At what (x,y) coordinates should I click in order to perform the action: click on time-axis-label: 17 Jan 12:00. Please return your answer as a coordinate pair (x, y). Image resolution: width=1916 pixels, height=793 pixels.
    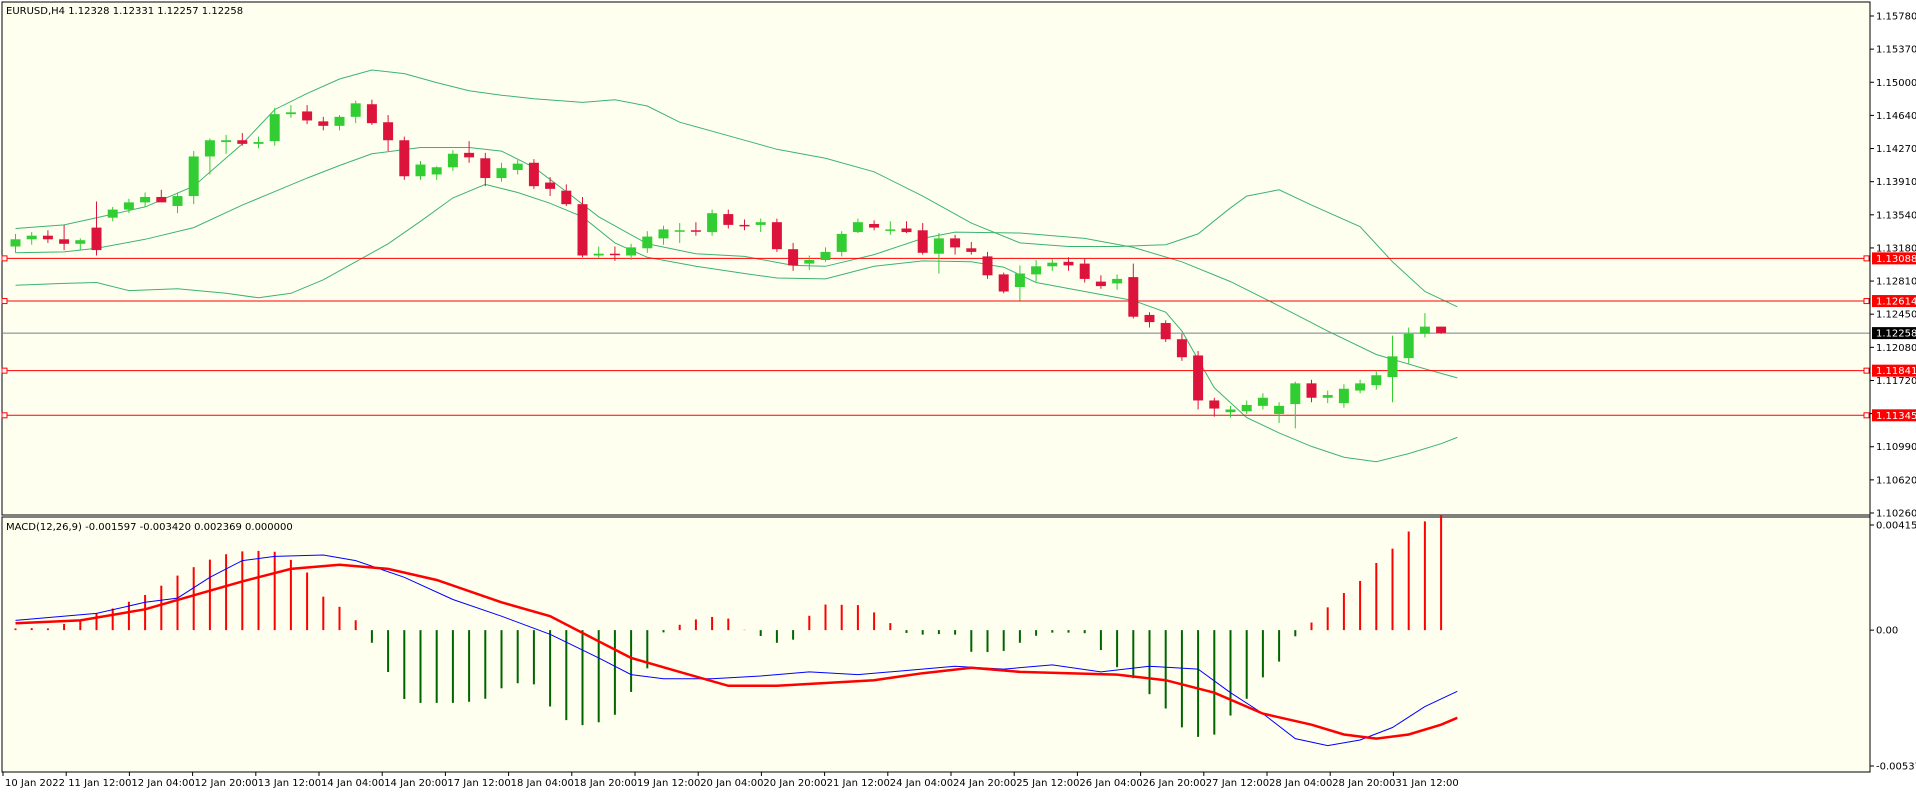
    Looking at the image, I should click on (478, 783).